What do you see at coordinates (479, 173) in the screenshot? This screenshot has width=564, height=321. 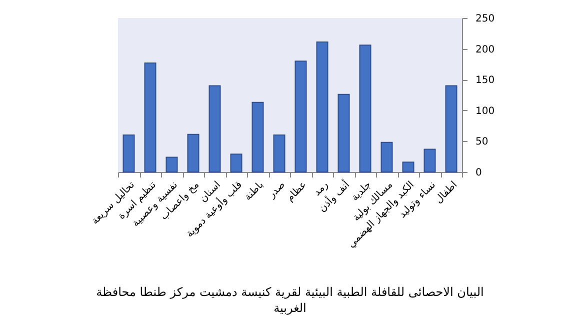 I see `y-tick-label: 0` at bounding box center [479, 173].